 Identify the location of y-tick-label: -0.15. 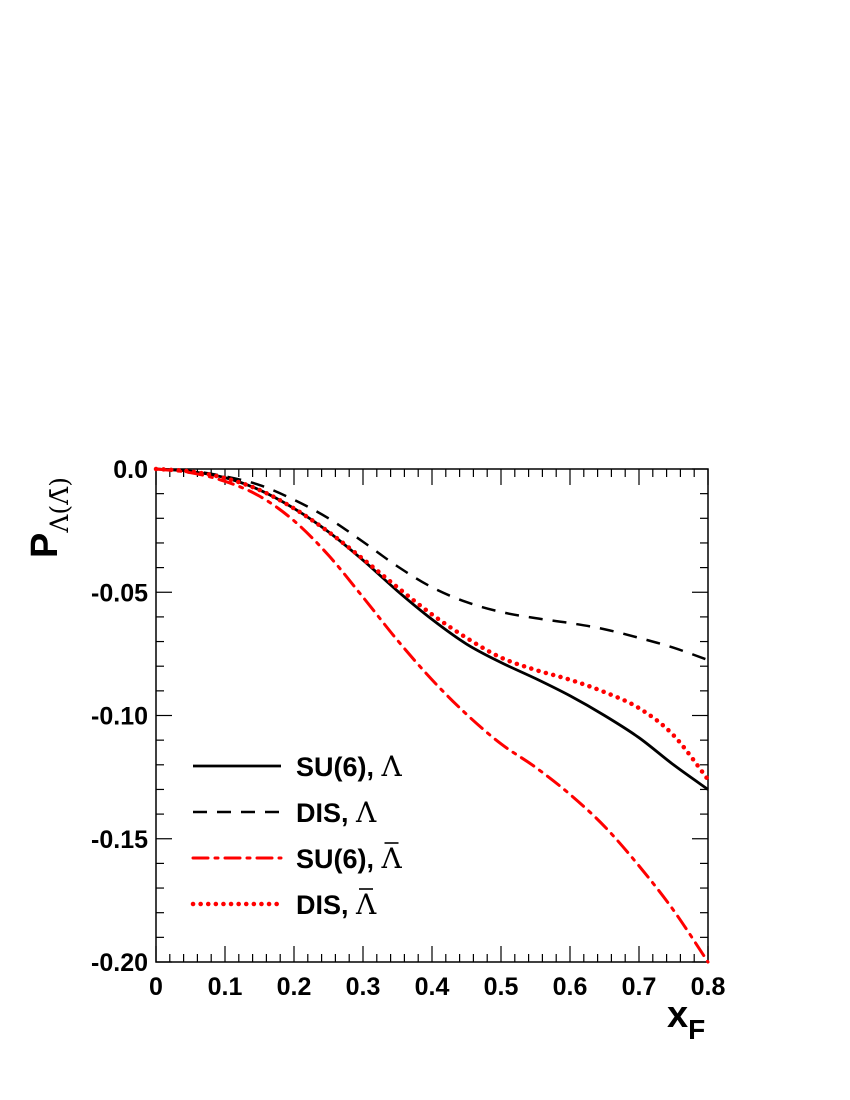
(119, 840).